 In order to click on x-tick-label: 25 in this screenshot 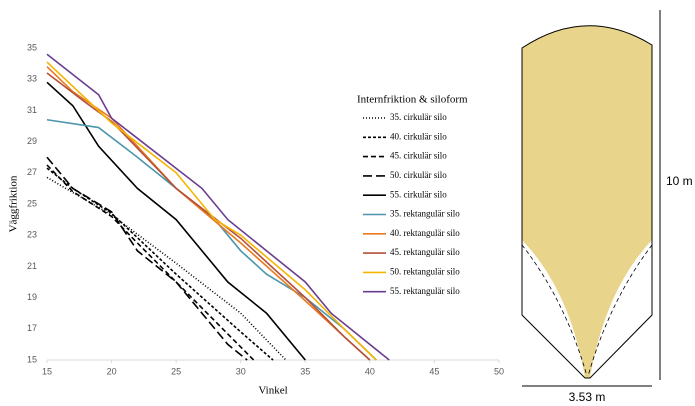, I will do `click(176, 371)`.